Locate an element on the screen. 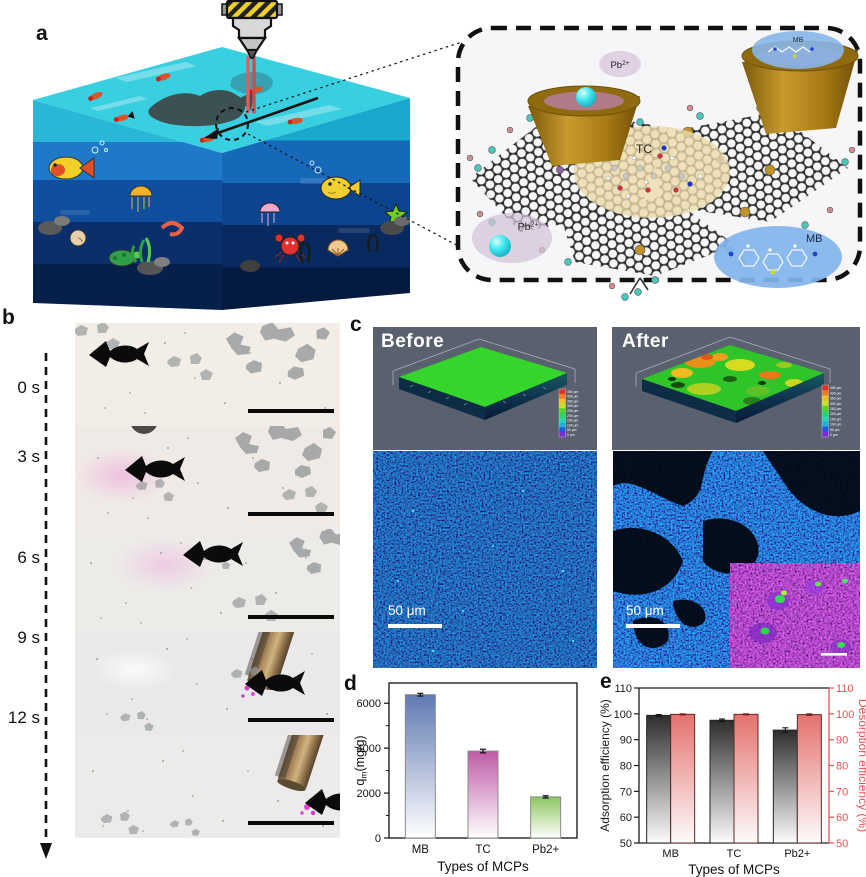 This screenshot has width=866, height=877. jellyfish-orange-icon is located at coordinates (141, 198).